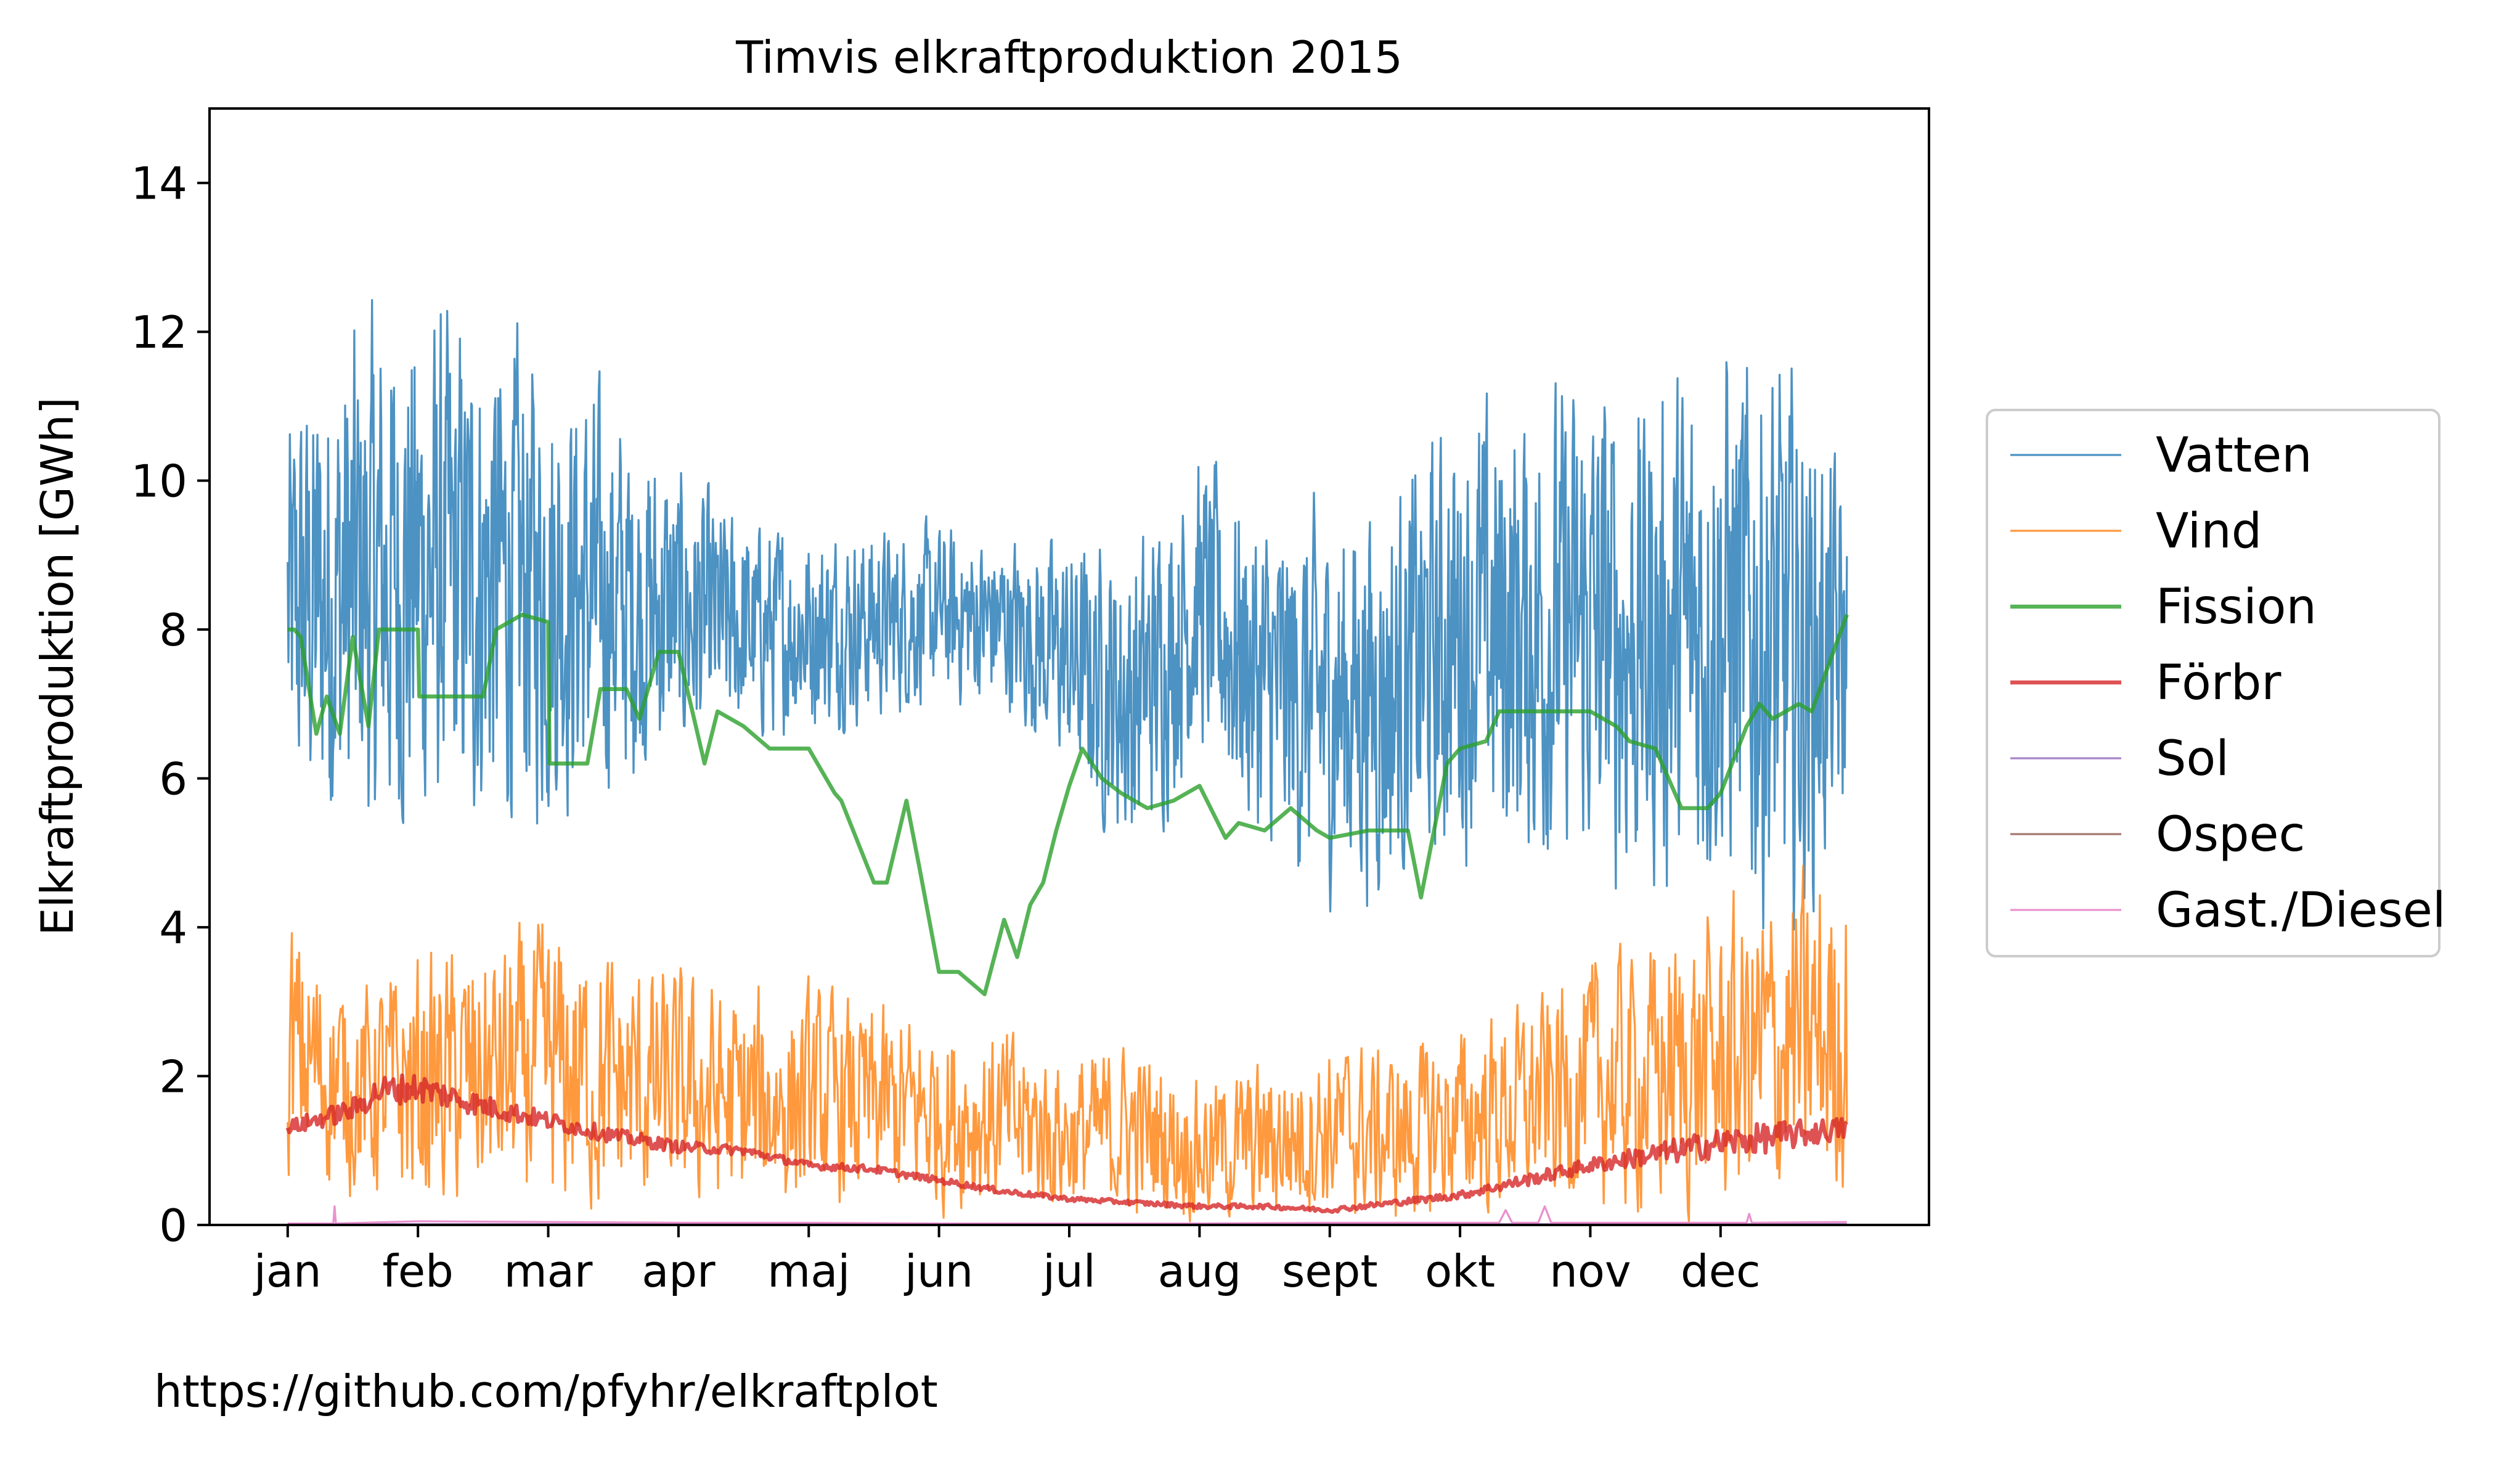  I want to click on x-tick-label-sept: sept, so click(1330, 1271).